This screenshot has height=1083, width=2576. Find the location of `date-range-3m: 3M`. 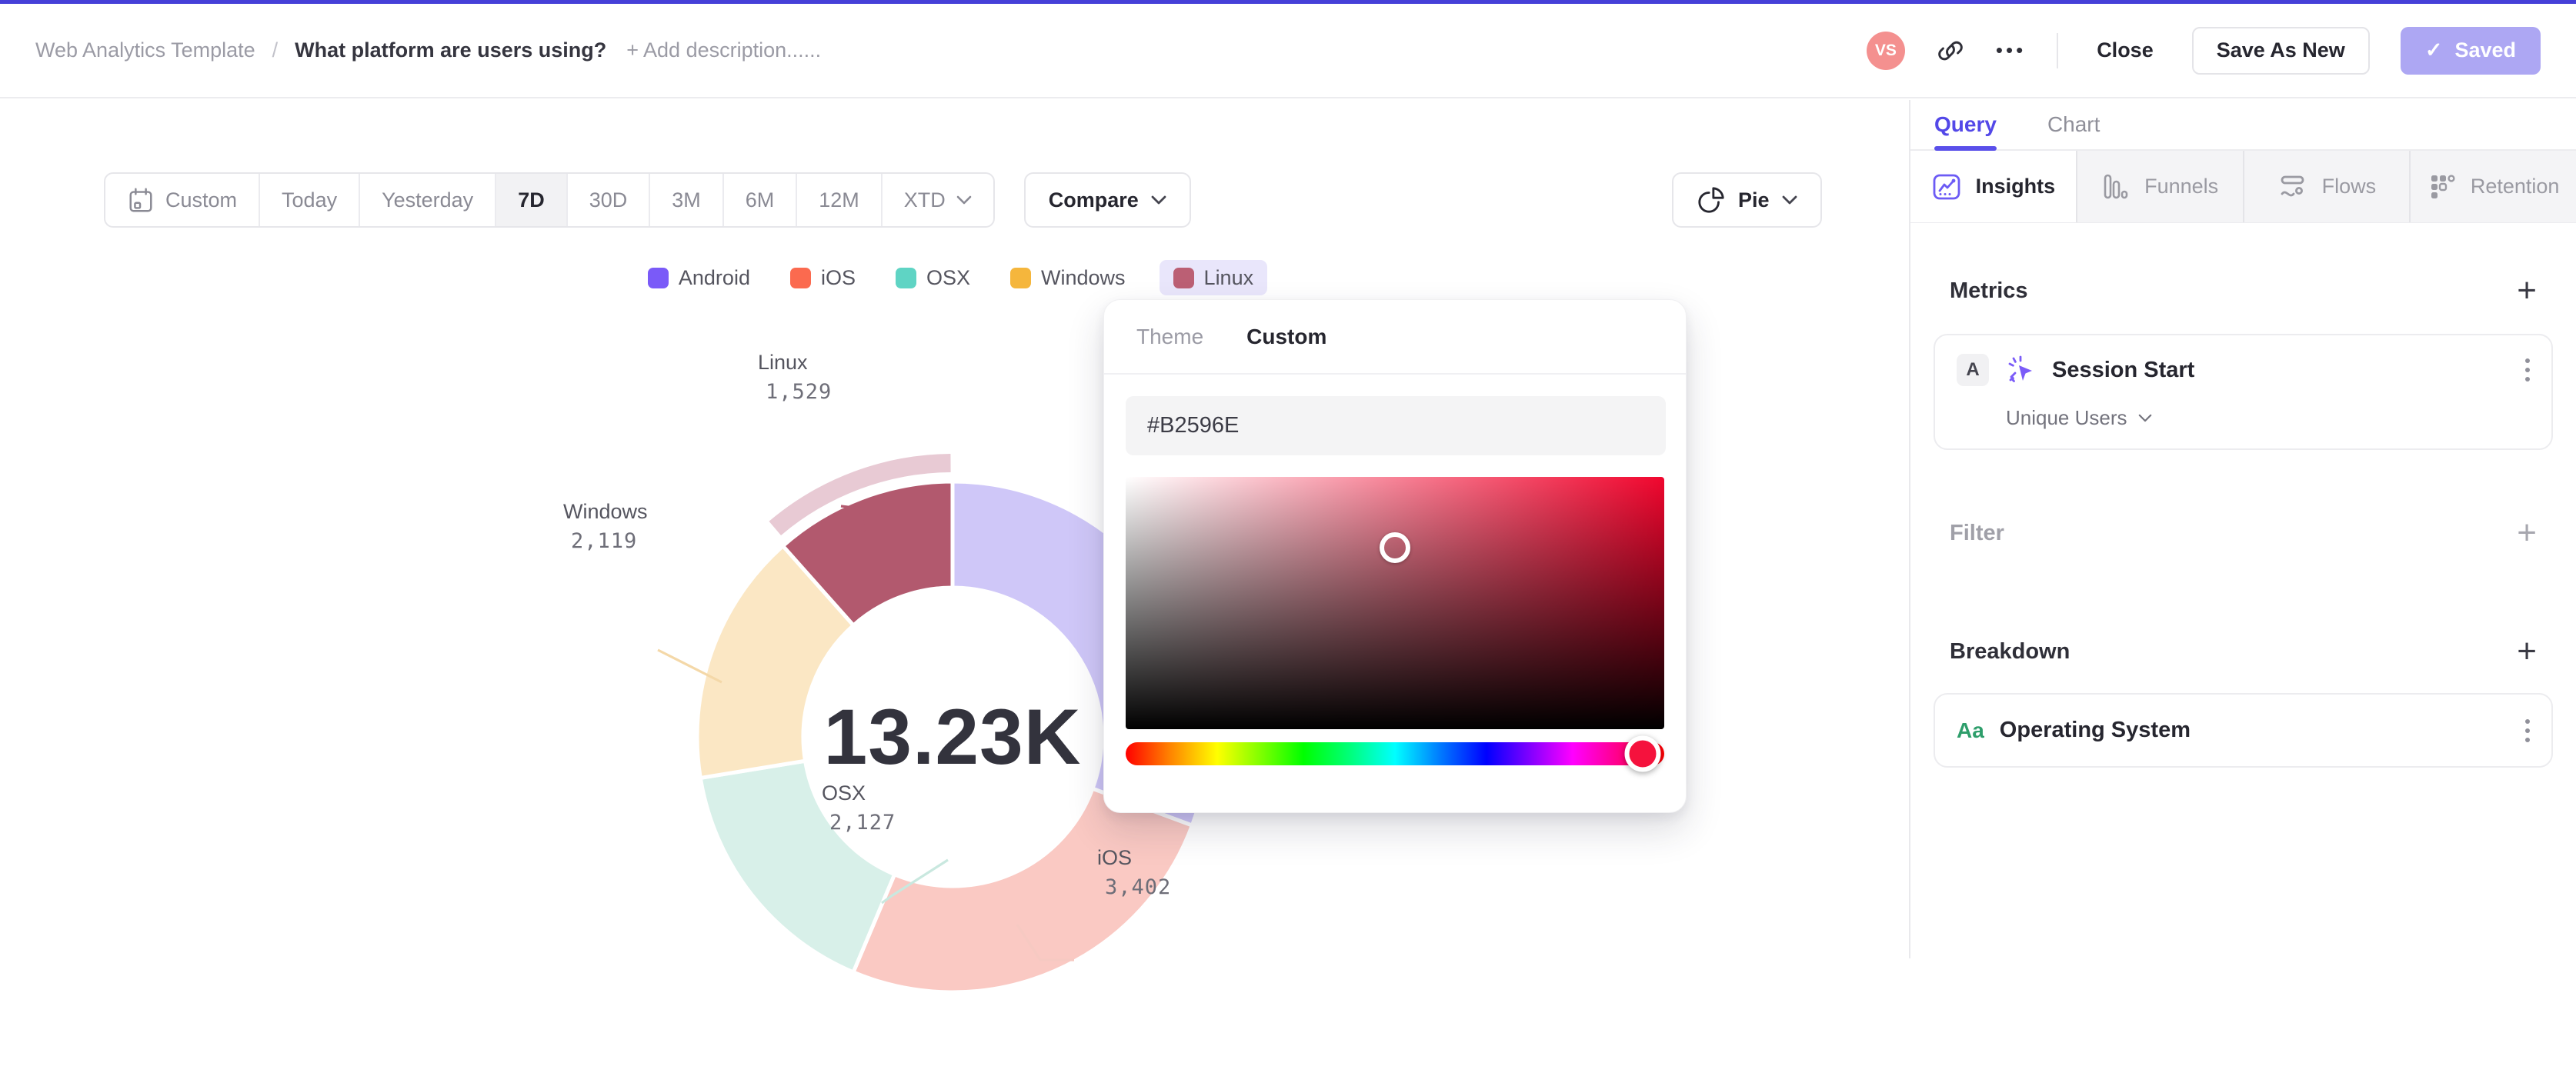

date-range-3m: 3M is located at coordinates (685, 200).